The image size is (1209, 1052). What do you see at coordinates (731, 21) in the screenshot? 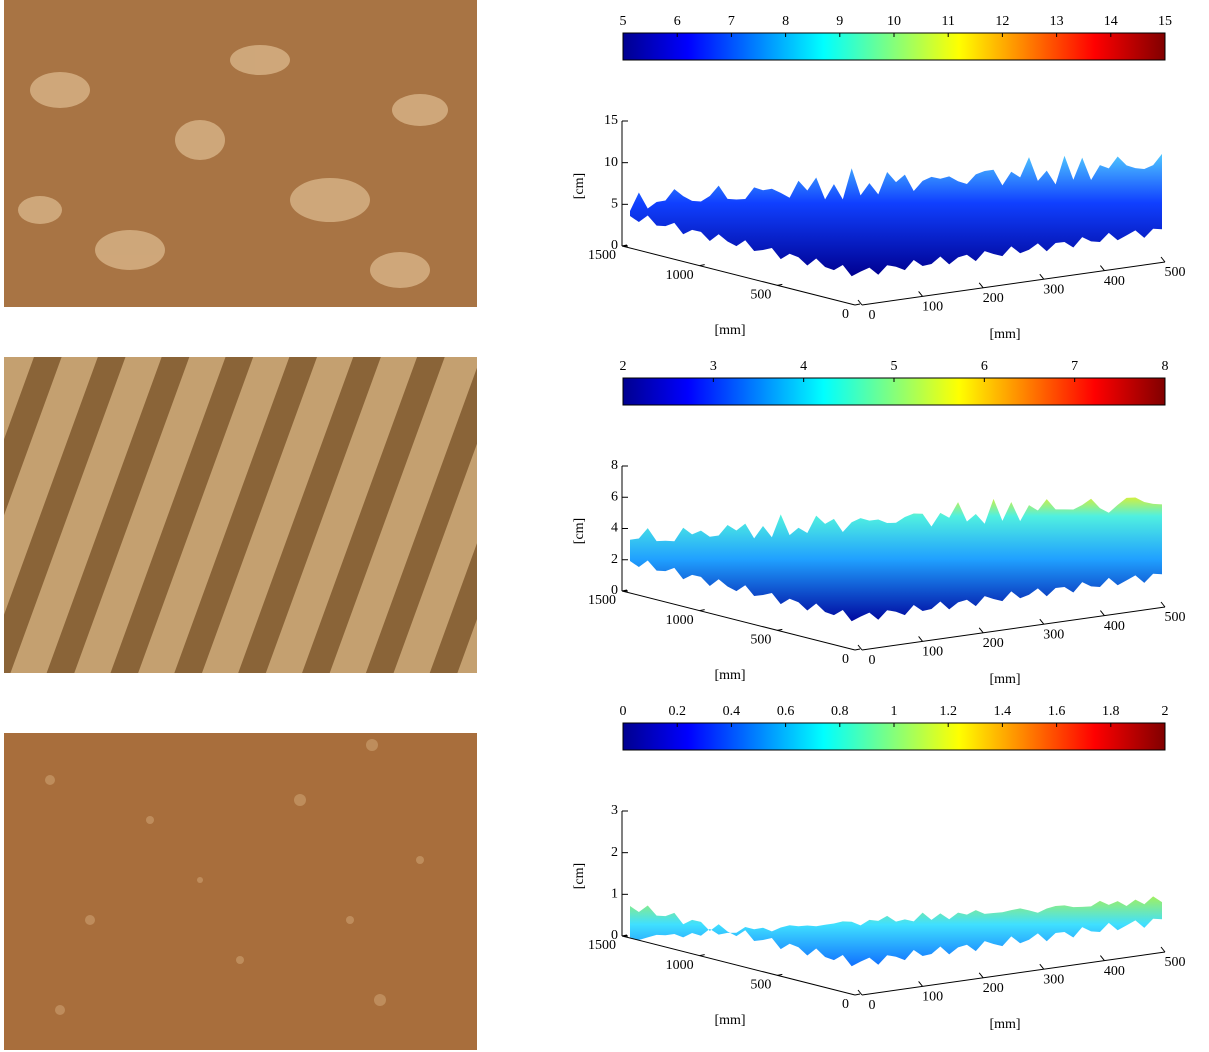
I see `colorbar-tick-label: 7` at bounding box center [731, 21].